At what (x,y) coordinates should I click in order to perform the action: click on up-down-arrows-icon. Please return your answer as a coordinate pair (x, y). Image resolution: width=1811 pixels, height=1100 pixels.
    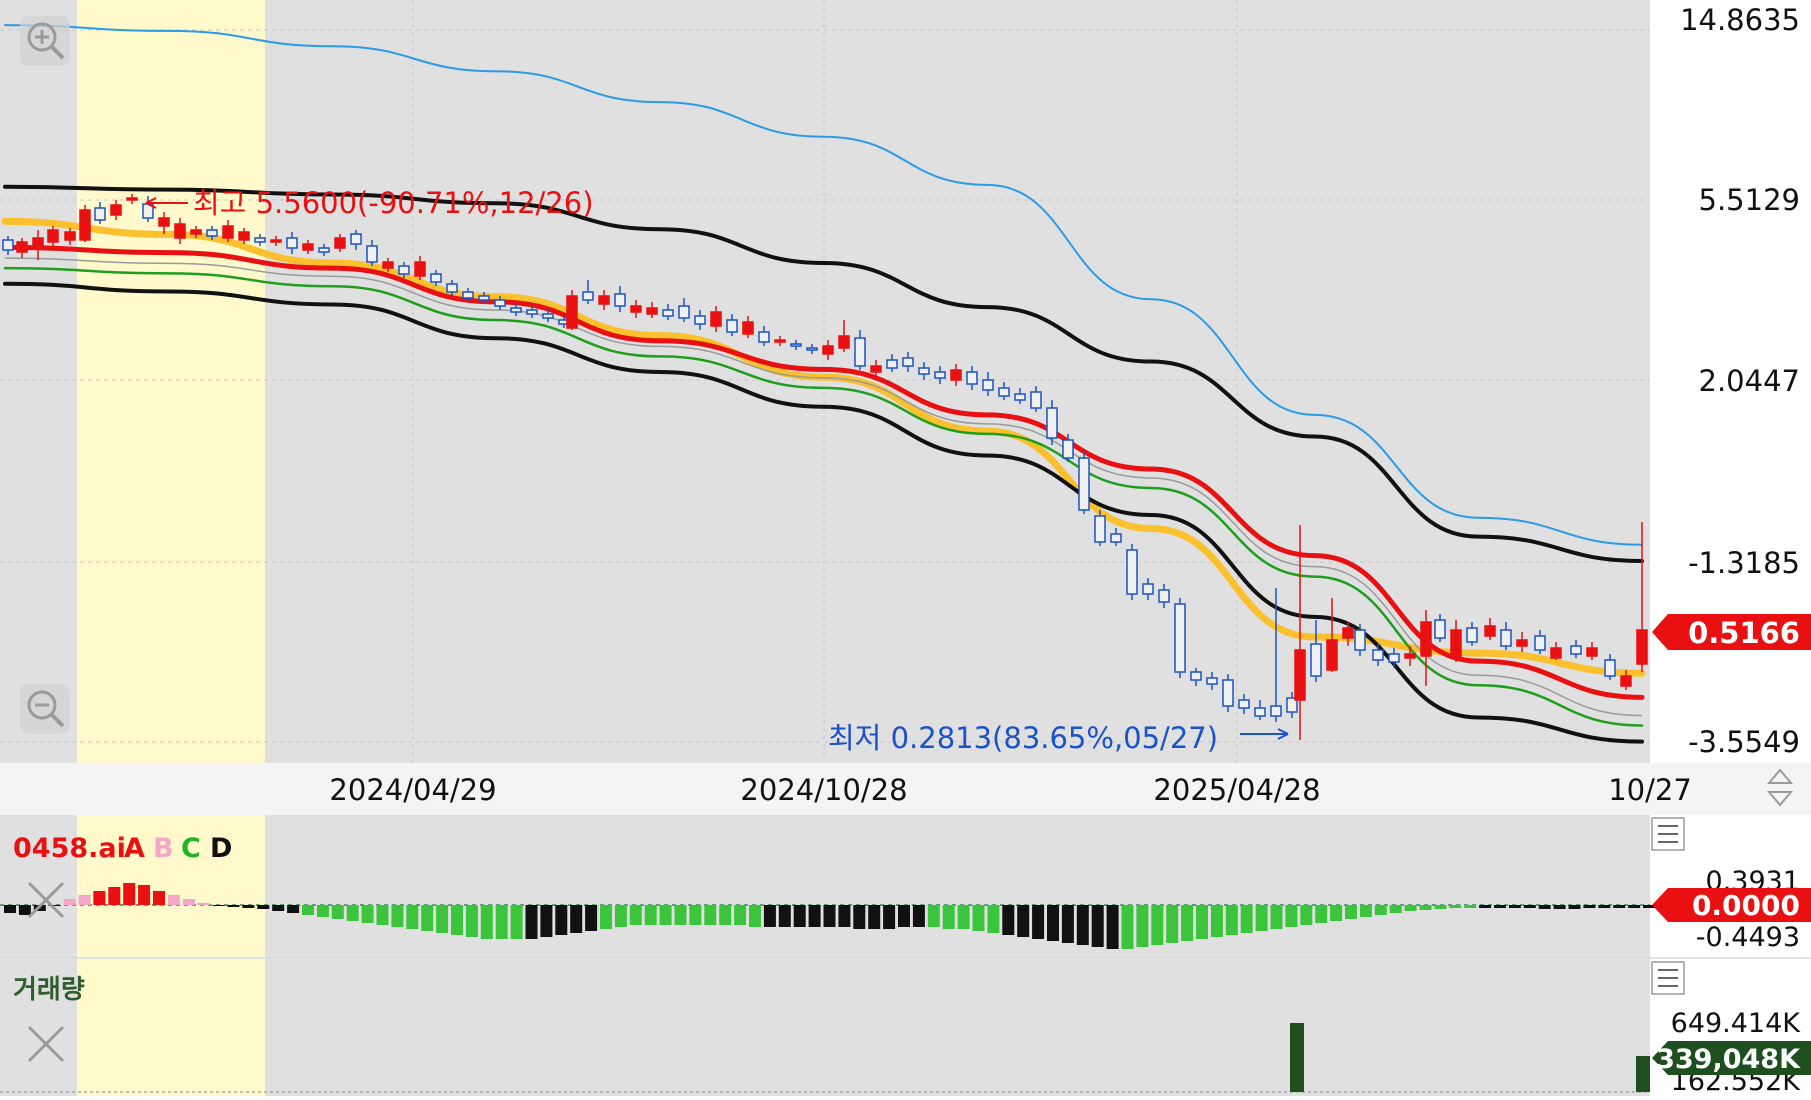
    Looking at the image, I should click on (1785, 789).